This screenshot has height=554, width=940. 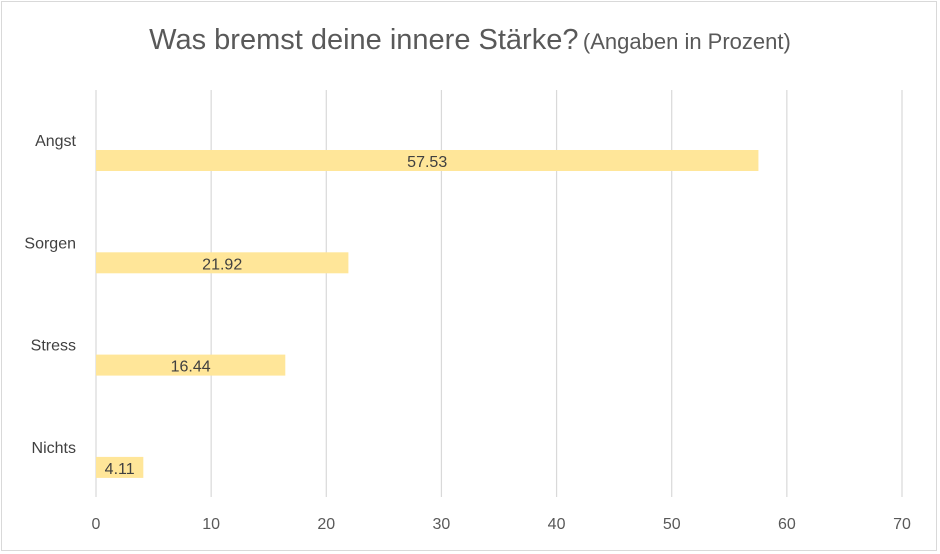 I want to click on x-tick-label: 10, so click(x=211, y=524).